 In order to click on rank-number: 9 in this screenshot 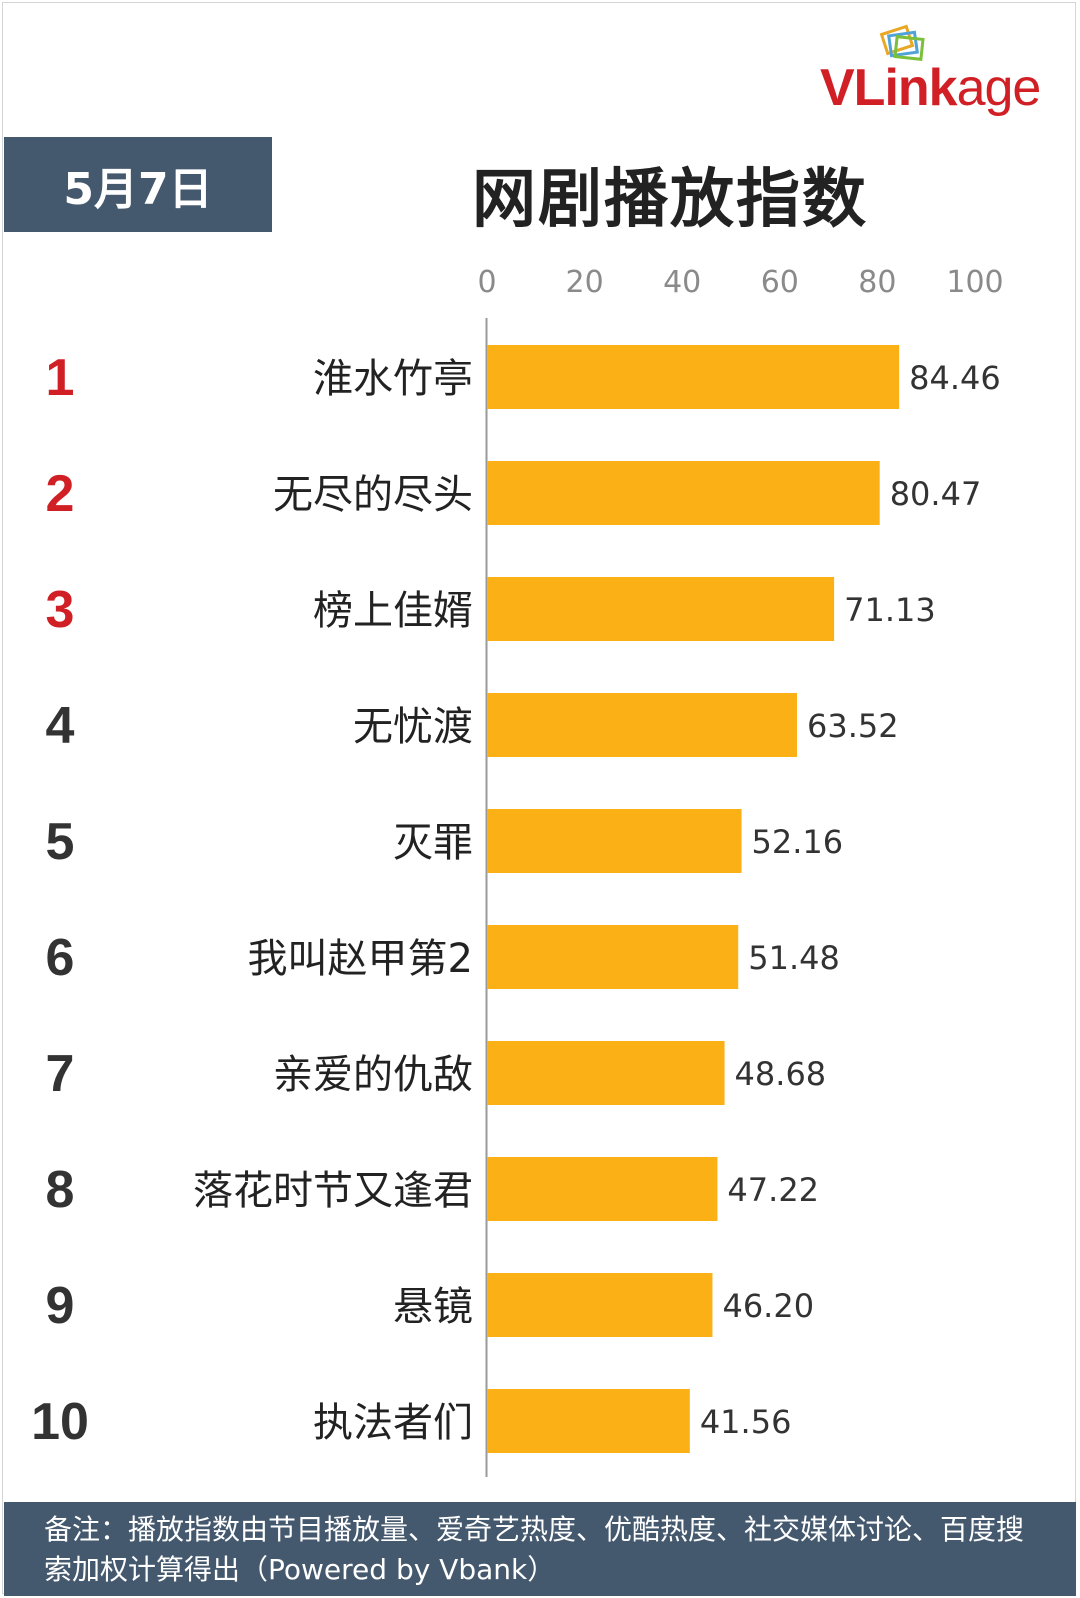, I will do `click(60, 1306)`.